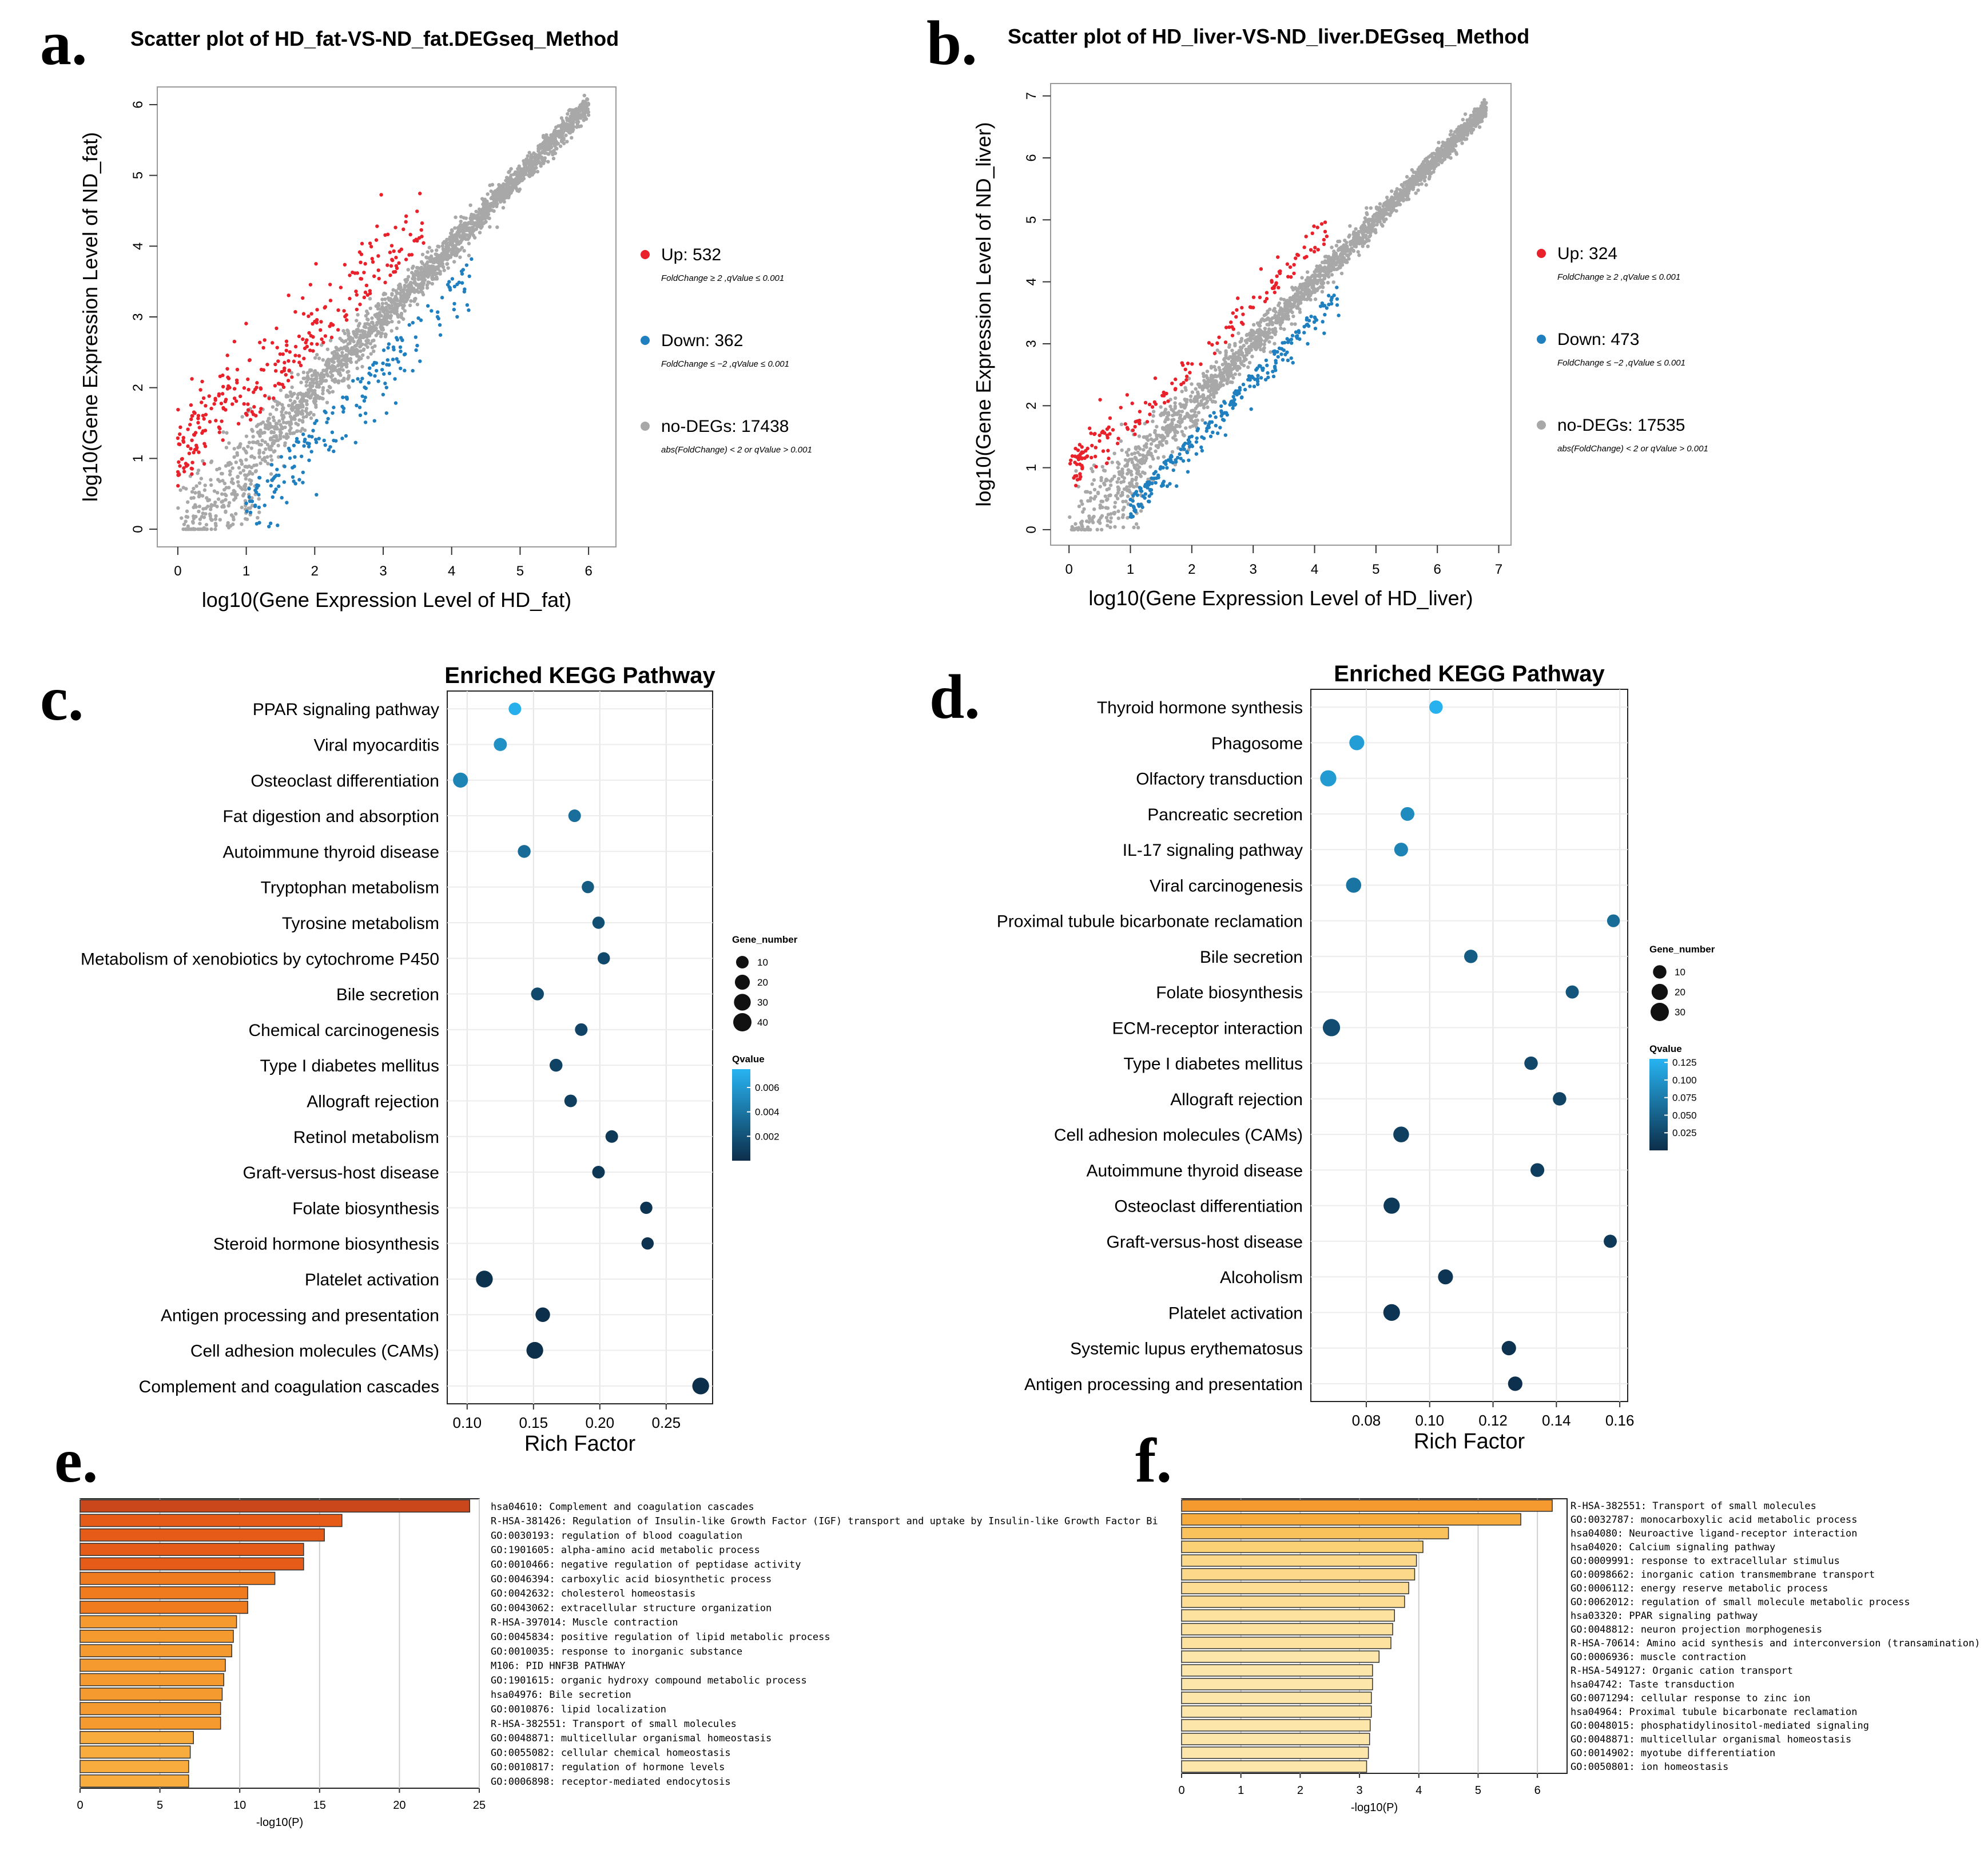  I want to click on y-tick-label: 6, so click(1031, 157).